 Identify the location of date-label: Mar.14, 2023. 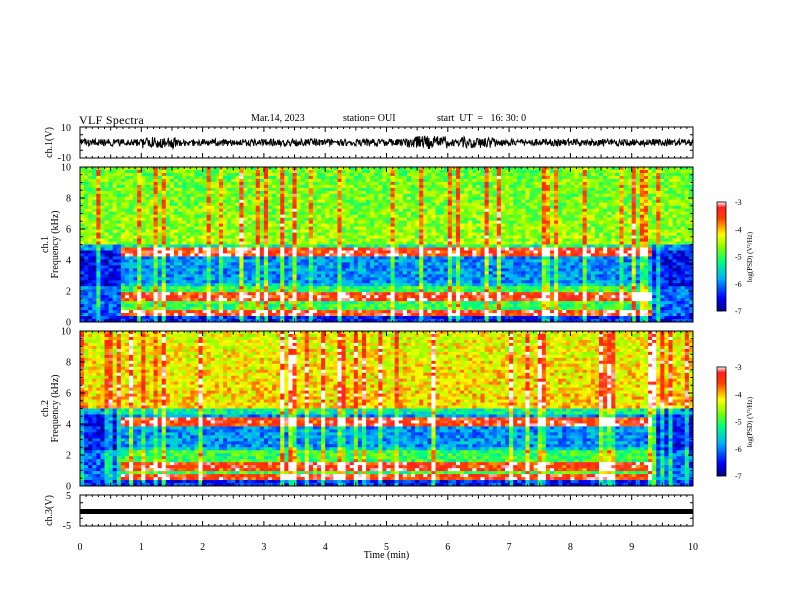
(278, 118).